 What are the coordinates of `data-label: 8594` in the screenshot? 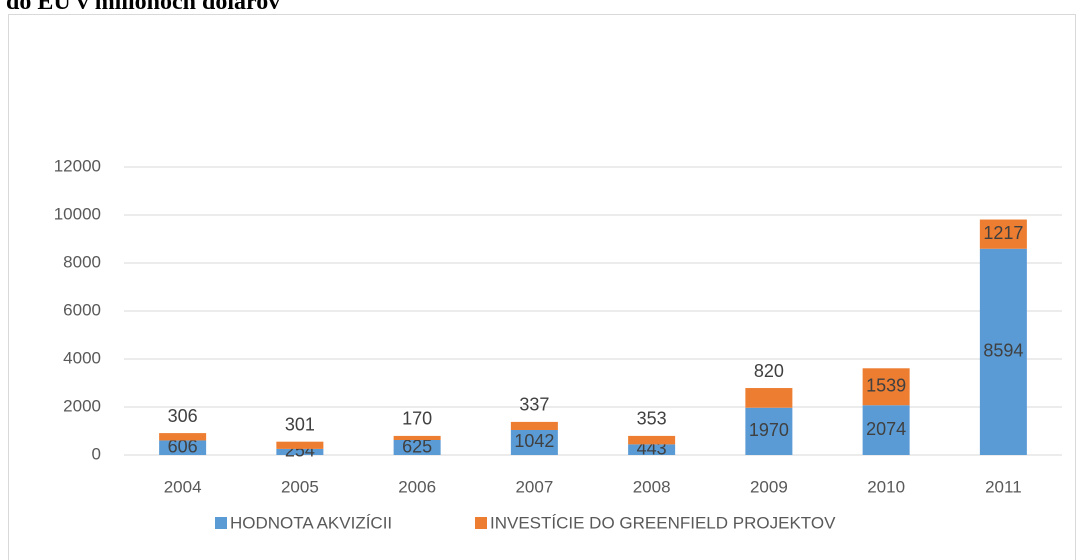 It's located at (1003, 351).